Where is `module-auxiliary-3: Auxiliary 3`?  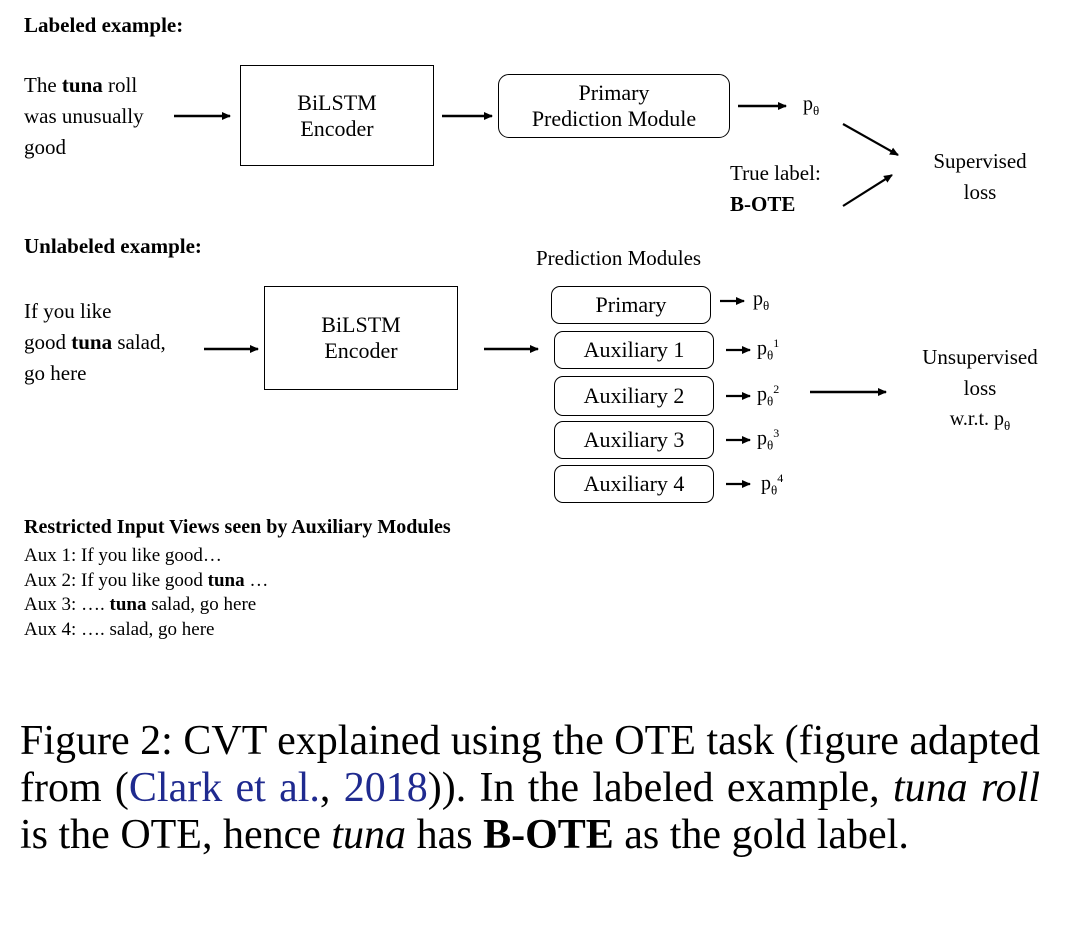
module-auxiliary-3: Auxiliary 3 is located at coordinates (634, 440).